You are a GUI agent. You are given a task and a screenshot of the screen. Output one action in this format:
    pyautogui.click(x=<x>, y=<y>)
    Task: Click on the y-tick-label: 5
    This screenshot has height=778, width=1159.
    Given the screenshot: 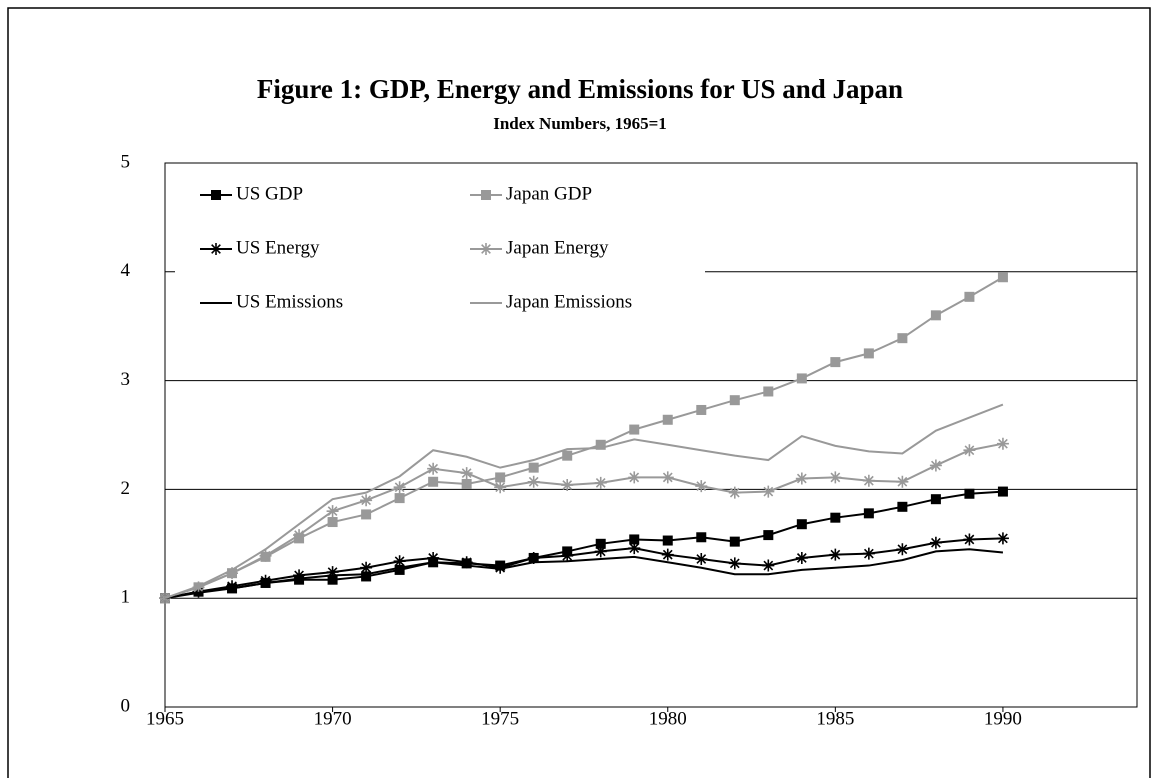 What is the action you would take?
    pyautogui.click(x=126, y=161)
    